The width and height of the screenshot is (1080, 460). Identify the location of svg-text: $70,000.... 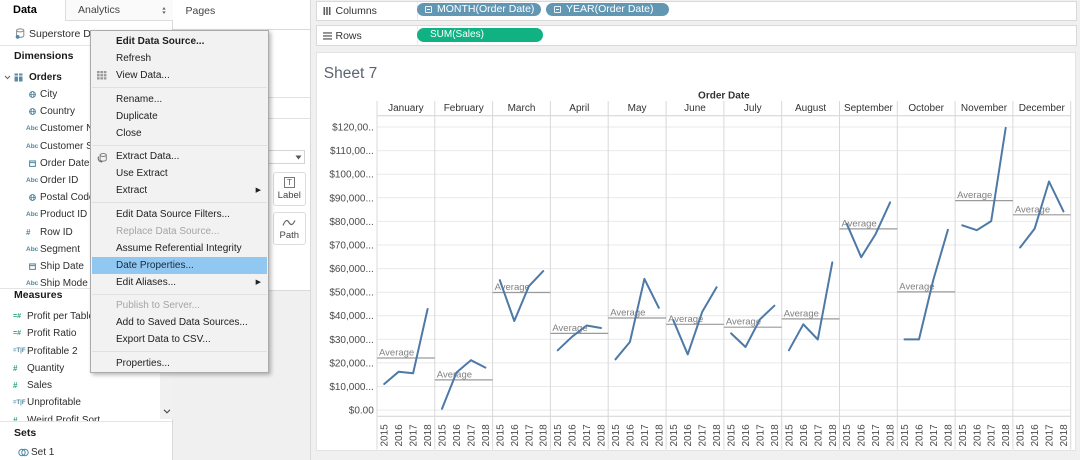
(351, 245).